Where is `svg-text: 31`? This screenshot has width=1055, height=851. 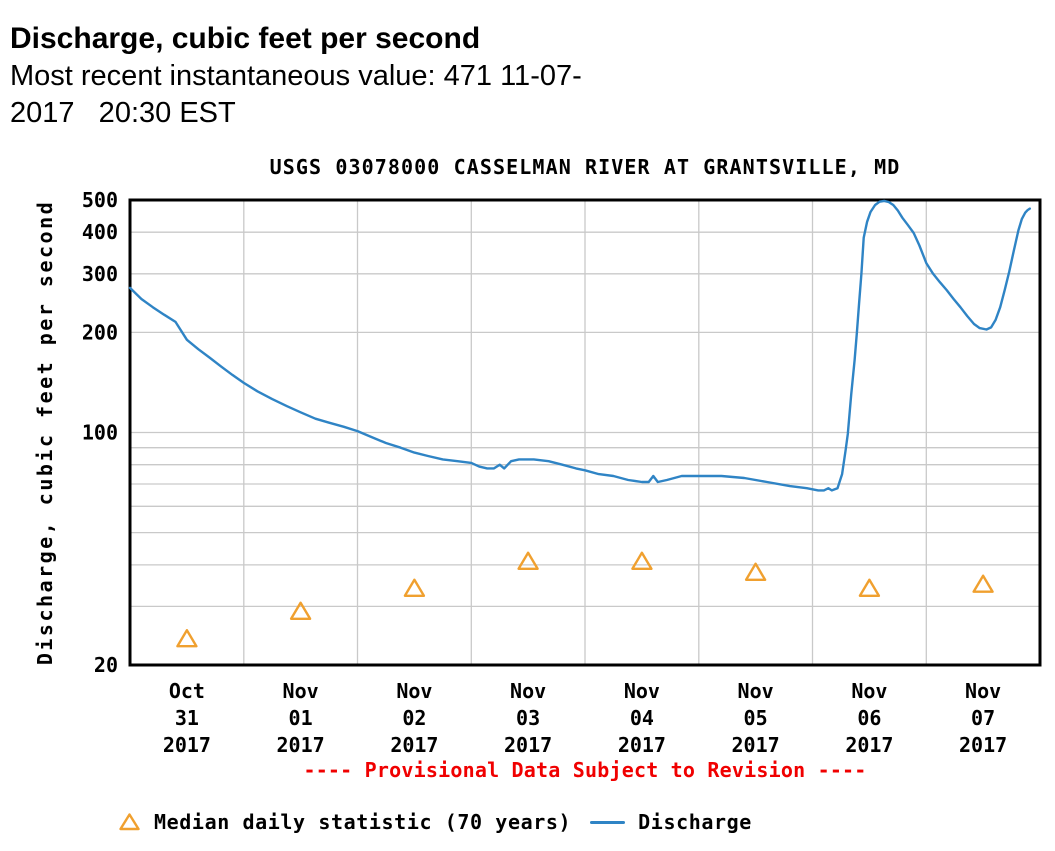
svg-text: 31 is located at coordinates (187, 718).